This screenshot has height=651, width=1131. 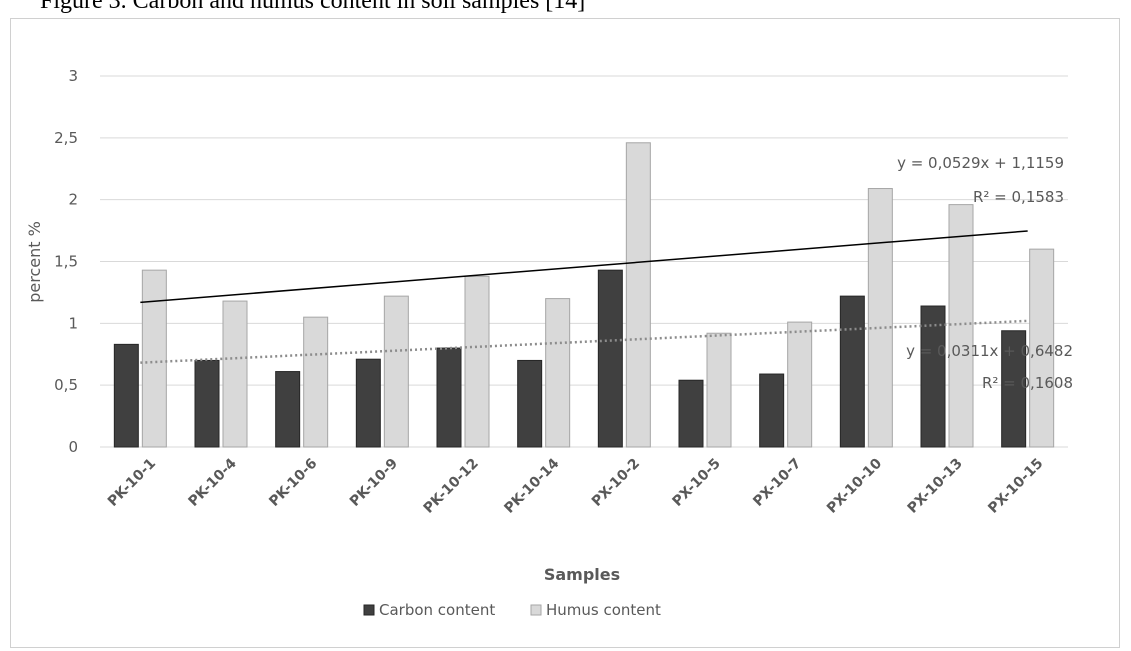 What do you see at coordinates (512, 610) in the screenshot?
I see `legend: Carbon content Humus content` at bounding box center [512, 610].